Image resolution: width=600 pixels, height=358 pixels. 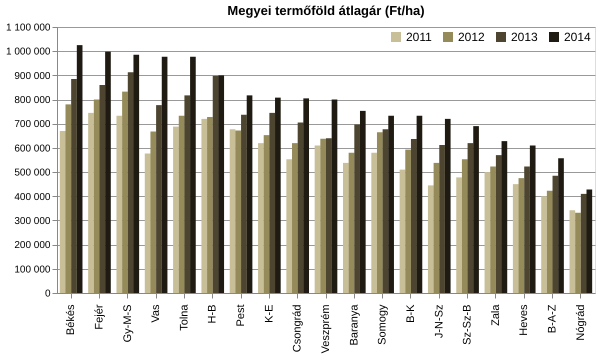 What do you see at coordinates (99, 317) in the screenshot?
I see `x-tick-label: Fejér` at bounding box center [99, 317].